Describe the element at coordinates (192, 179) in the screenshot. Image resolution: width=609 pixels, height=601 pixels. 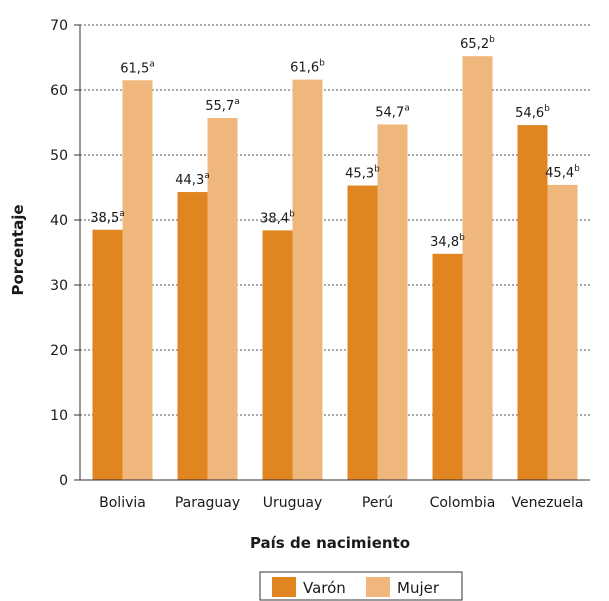
I see `data-label: 44,3a` at that location.